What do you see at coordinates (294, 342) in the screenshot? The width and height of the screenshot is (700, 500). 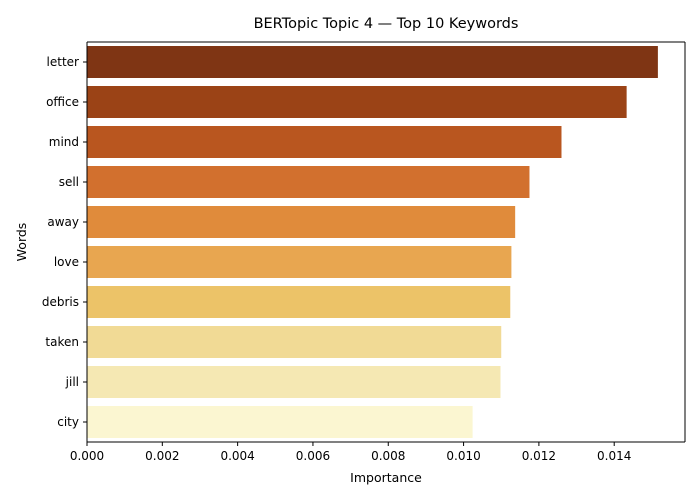 I see `bar-taken` at bounding box center [294, 342].